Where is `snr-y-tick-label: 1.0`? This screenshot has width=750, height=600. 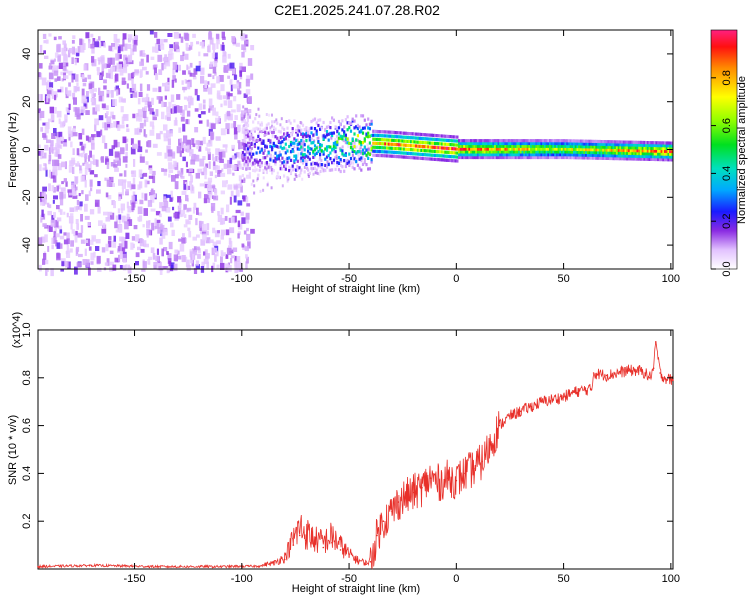
snr-y-tick-label: 1.0 is located at coordinates (27, 329).